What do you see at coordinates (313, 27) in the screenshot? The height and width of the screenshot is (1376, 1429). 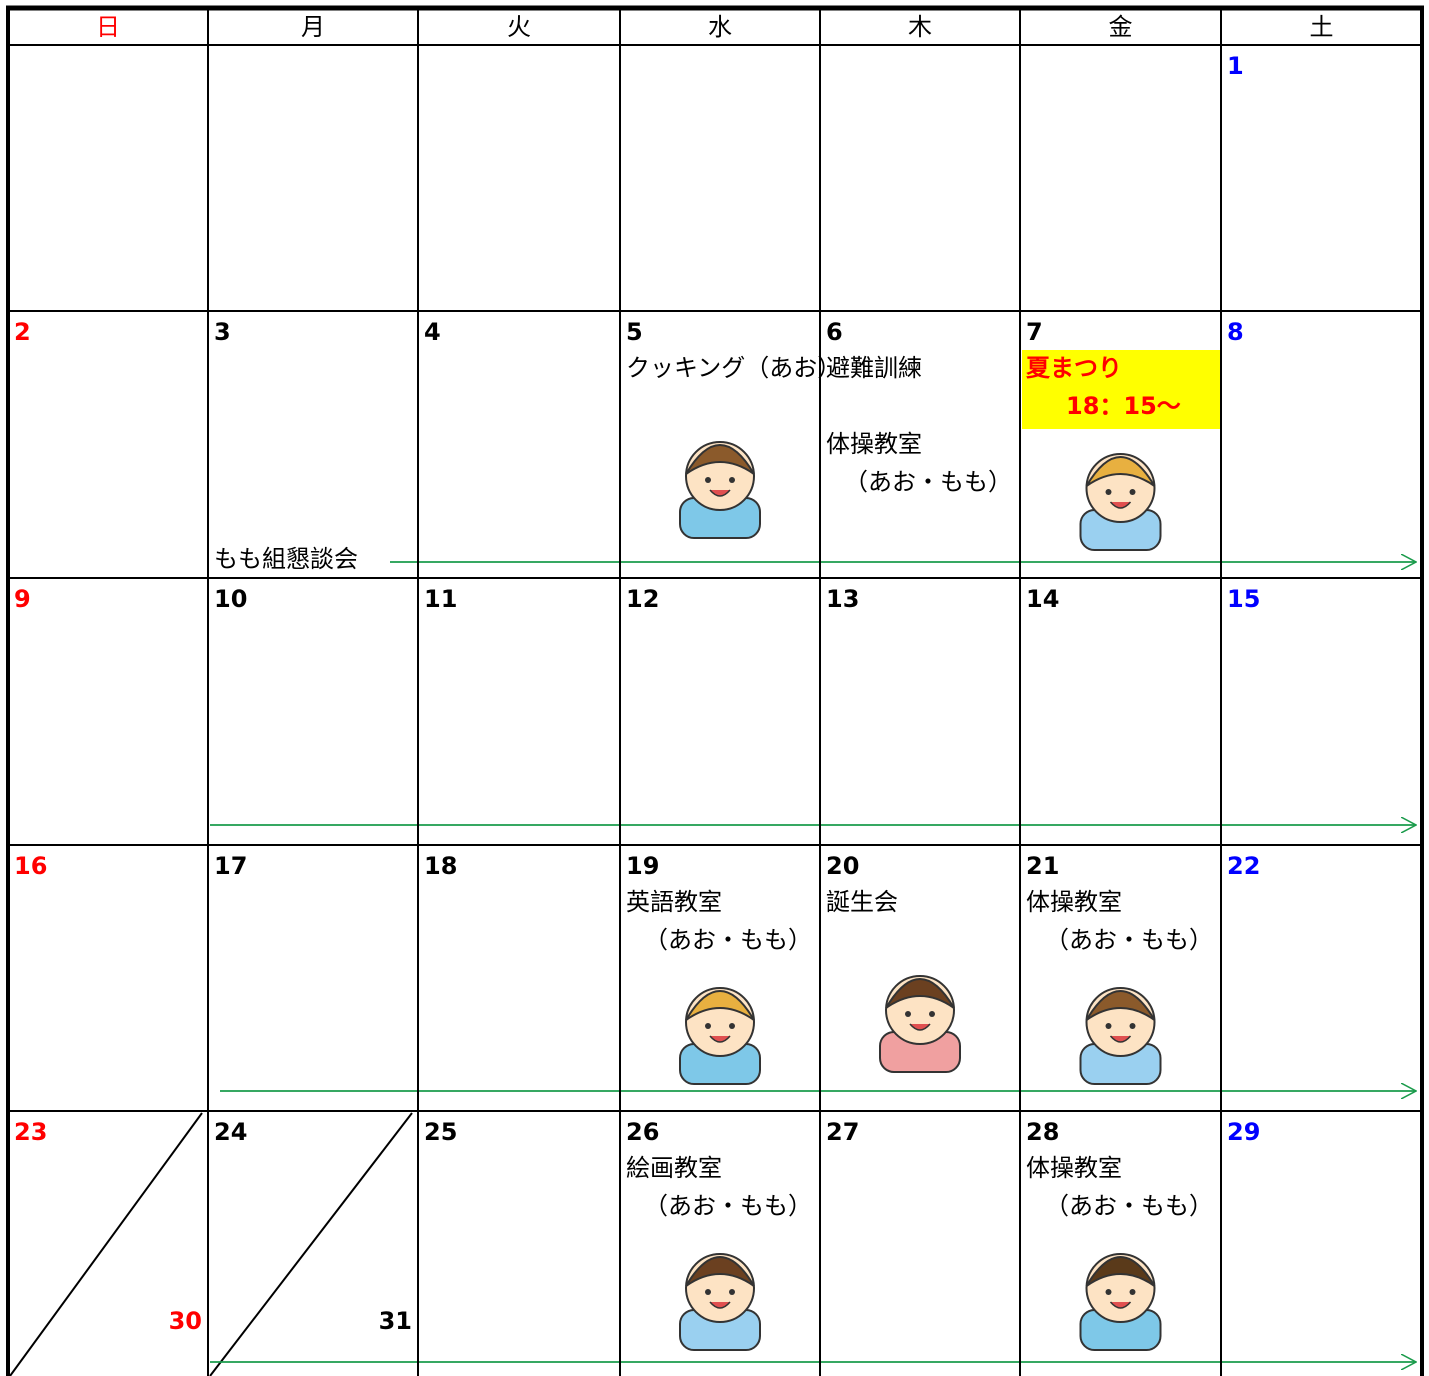 I see `weekday: 月` at bounding box center [313, 27].